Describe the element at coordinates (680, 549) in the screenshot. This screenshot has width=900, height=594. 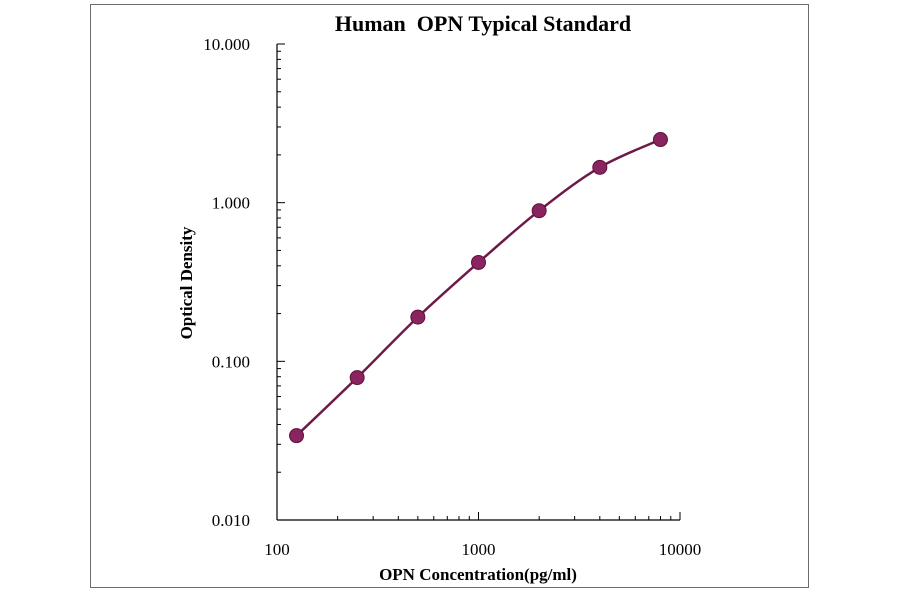
I see `x-tick-label: 10000` at that location.